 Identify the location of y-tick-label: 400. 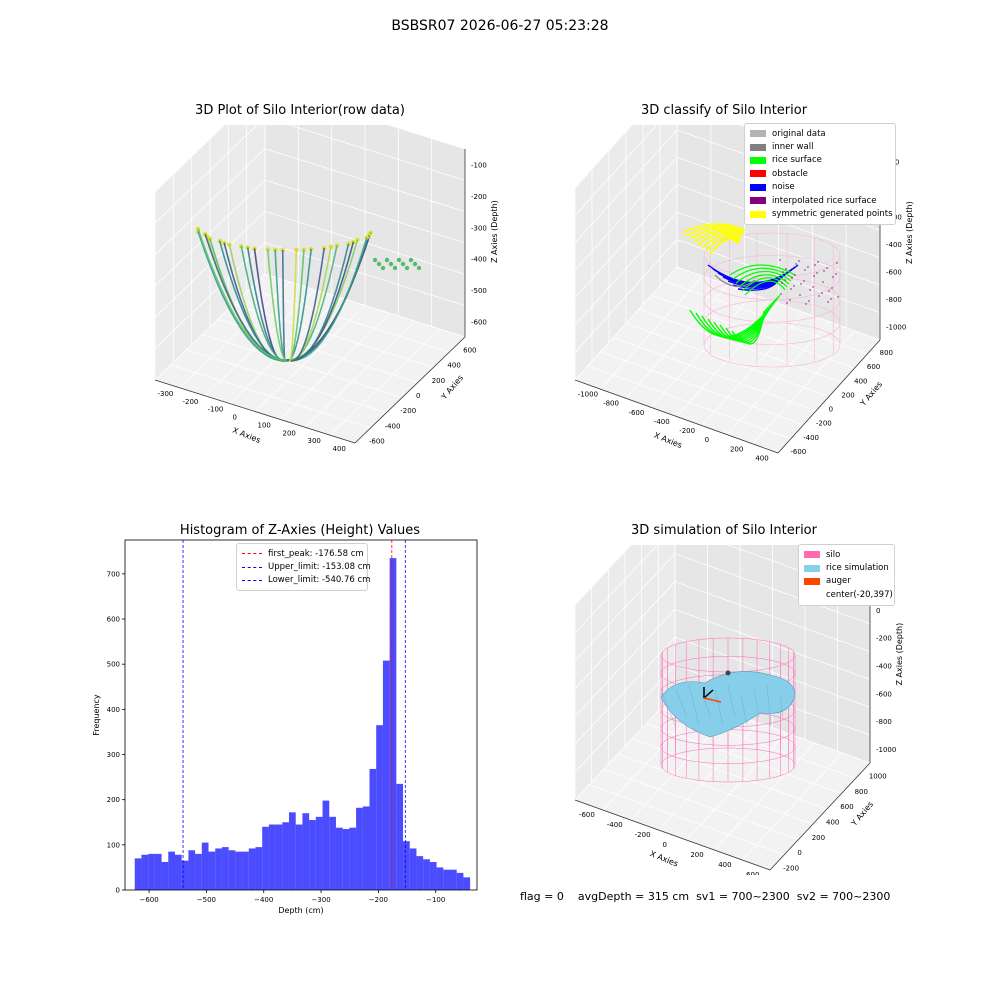
(860, 381).